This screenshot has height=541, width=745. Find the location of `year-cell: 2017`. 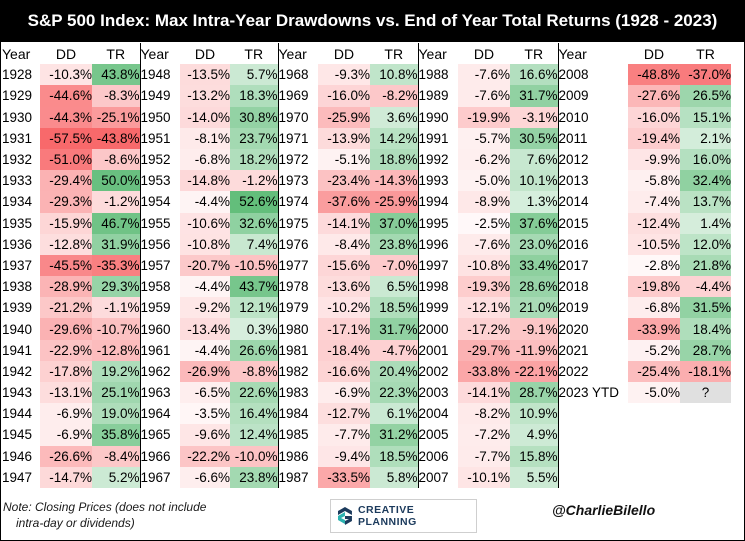

year-cell: 2017 is located at coordinates (592, 265).